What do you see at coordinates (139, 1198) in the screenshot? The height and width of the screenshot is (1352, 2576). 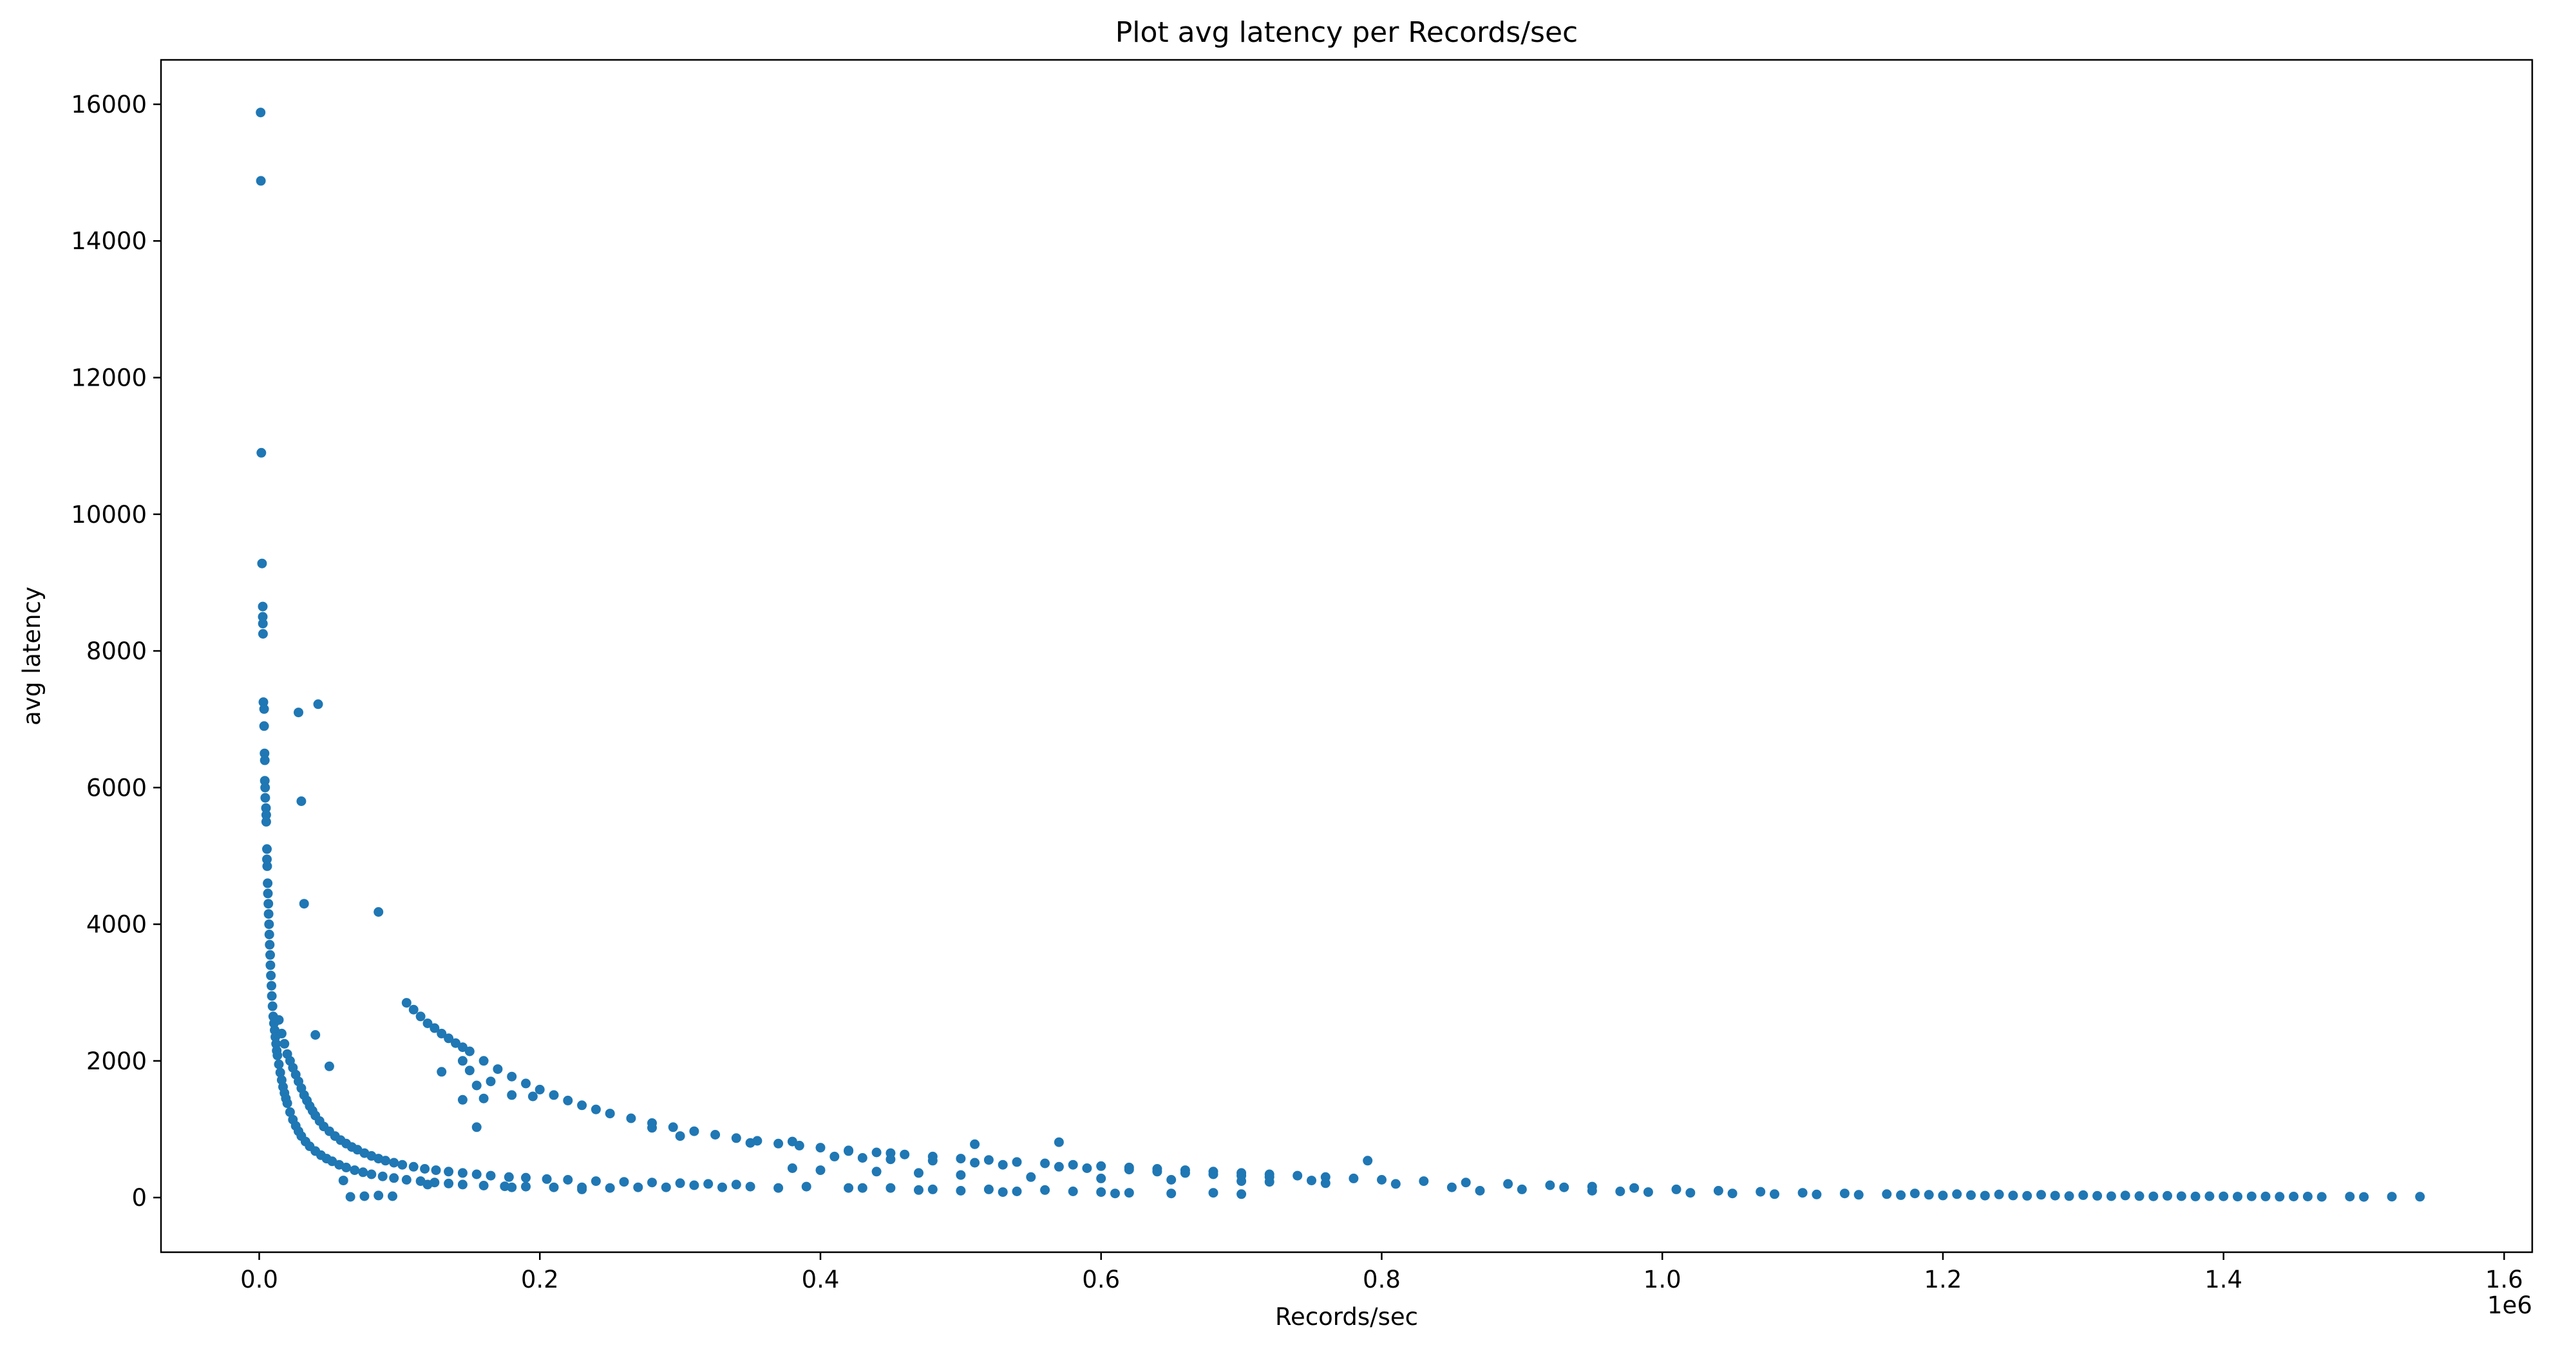 I see `y-tick-label: 0` at bounding box center [139, 1198].